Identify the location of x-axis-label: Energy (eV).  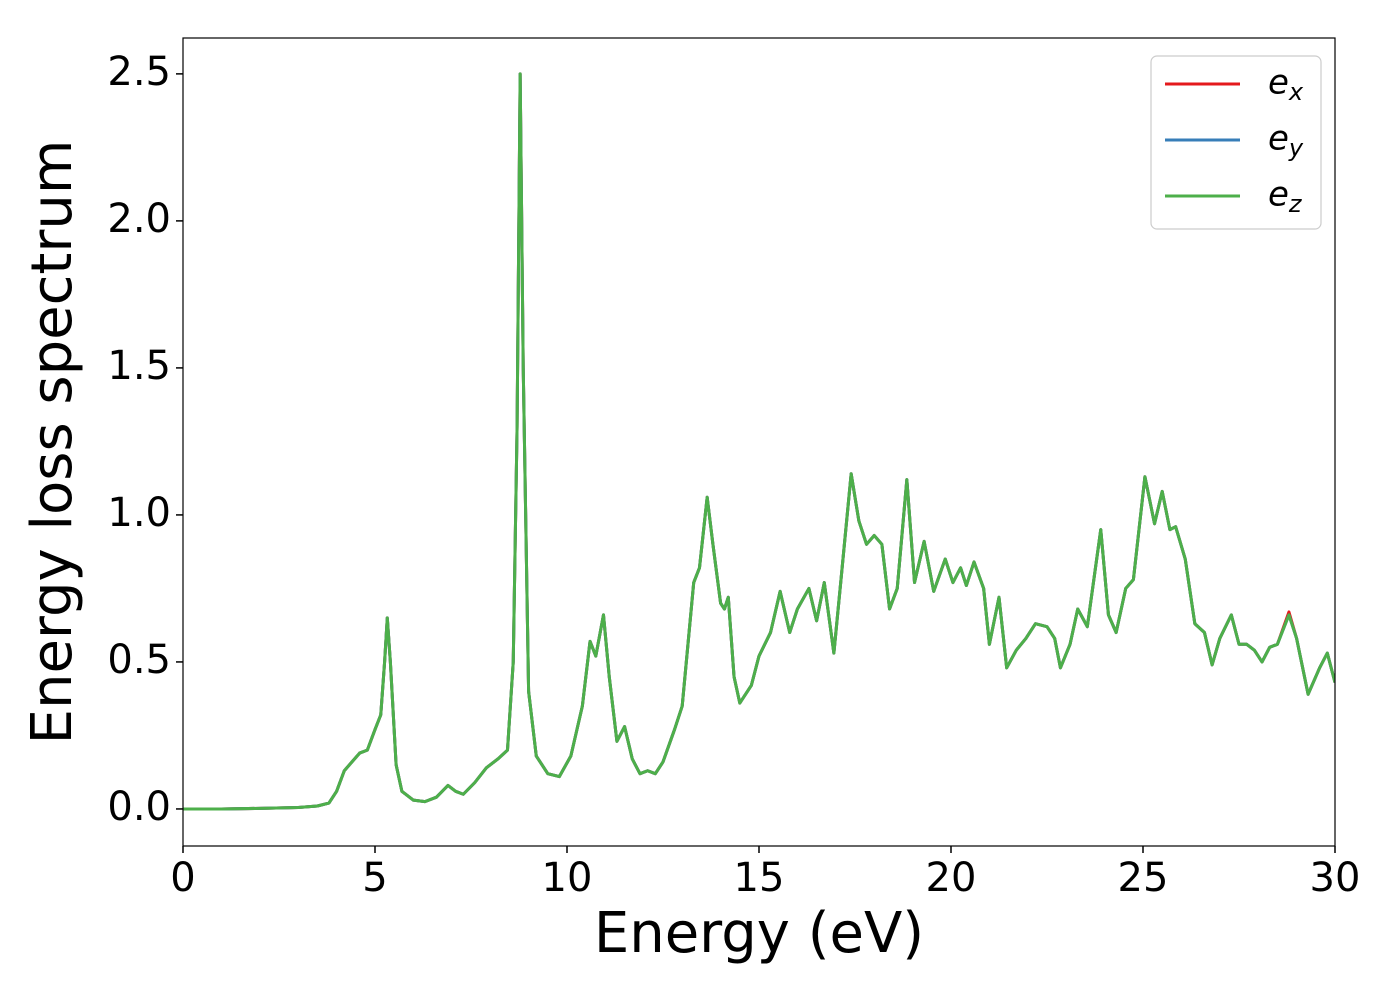
(759, 933).